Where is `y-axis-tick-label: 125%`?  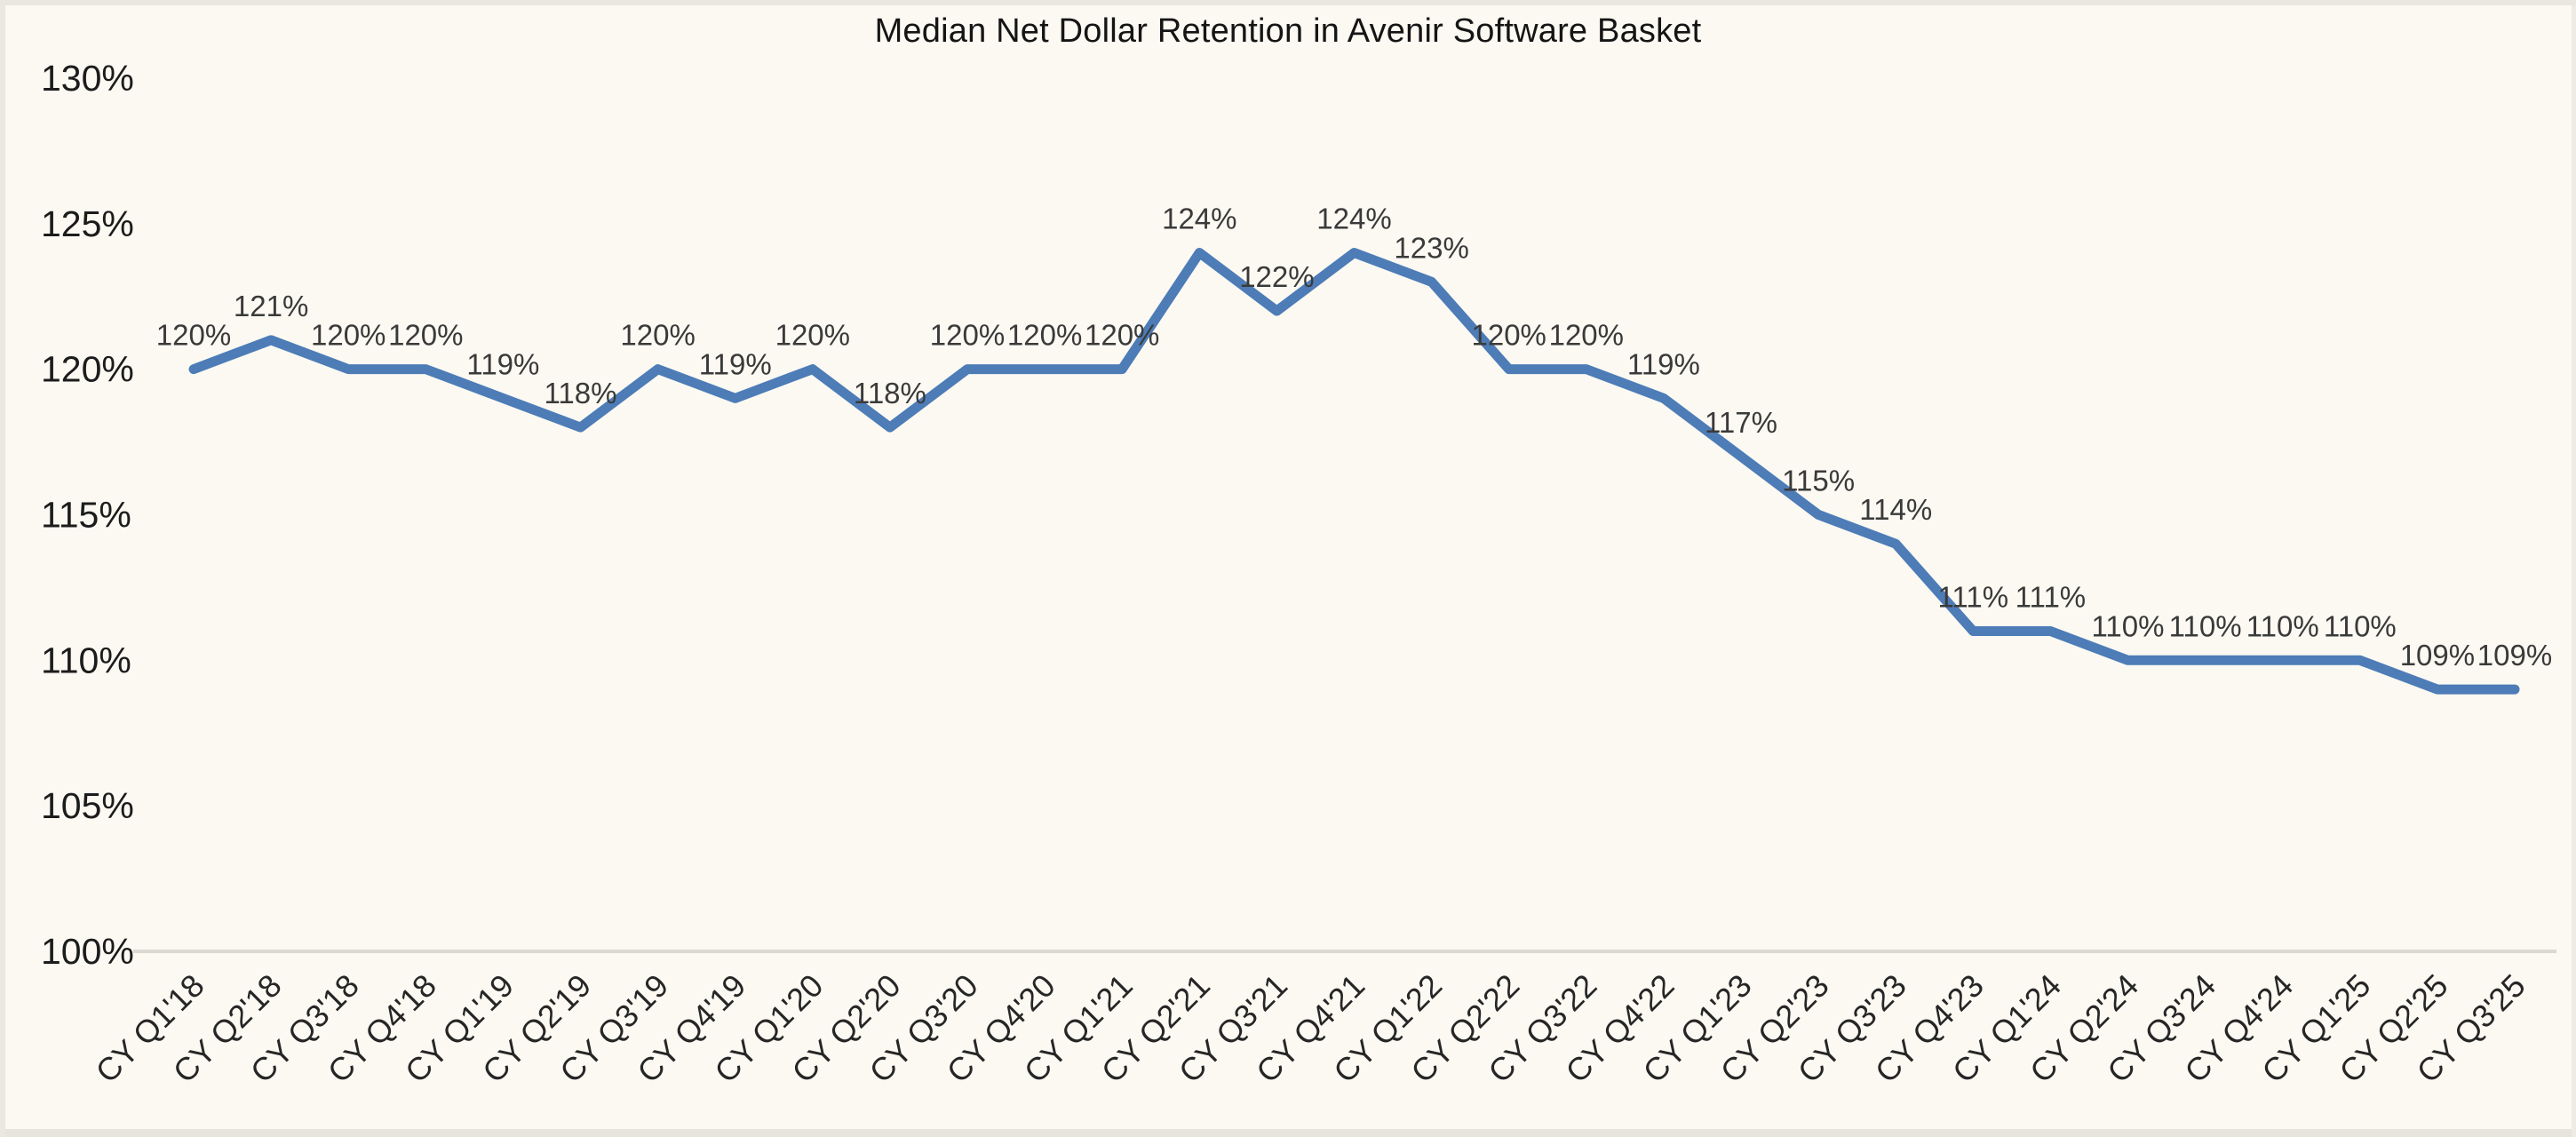 y-axis-tick-label: 125% is located at coordinates (87, 224).